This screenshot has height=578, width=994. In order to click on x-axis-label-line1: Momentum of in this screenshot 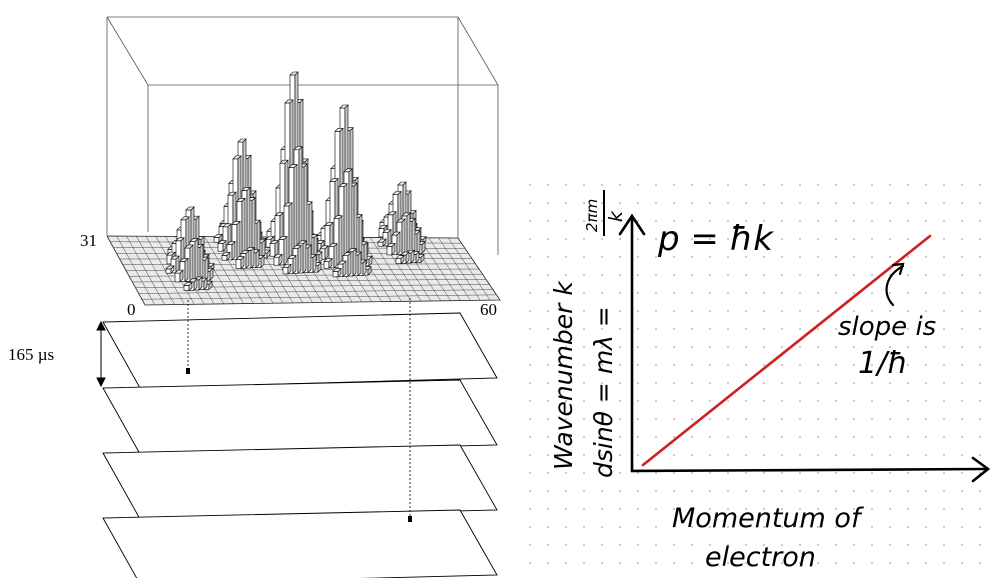, I will do `click(768, 518)`.